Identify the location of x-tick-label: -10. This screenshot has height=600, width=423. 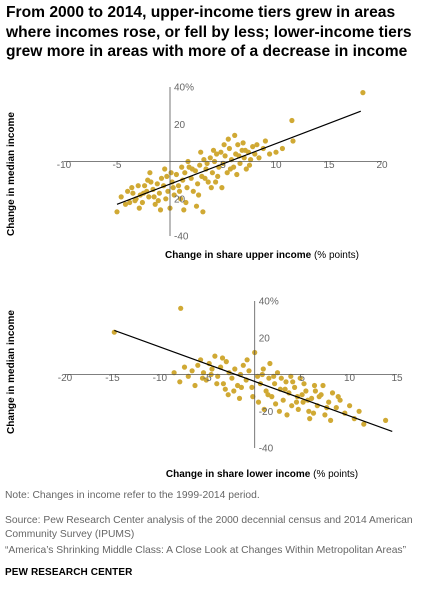
(64, 165).